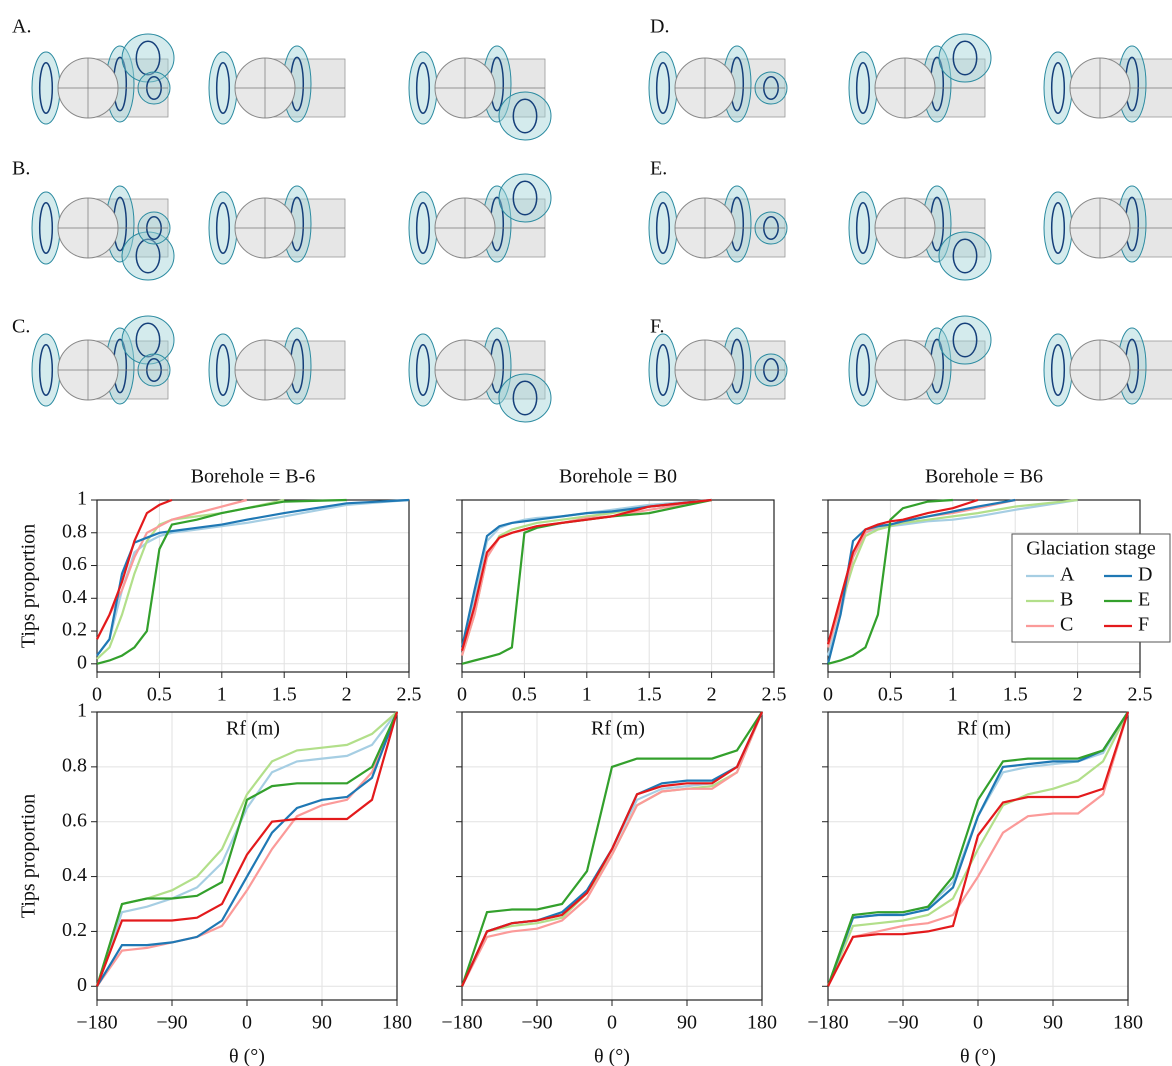 The image size is (1172, 1066). I want to click on panel-label: A., so click(21, 27).